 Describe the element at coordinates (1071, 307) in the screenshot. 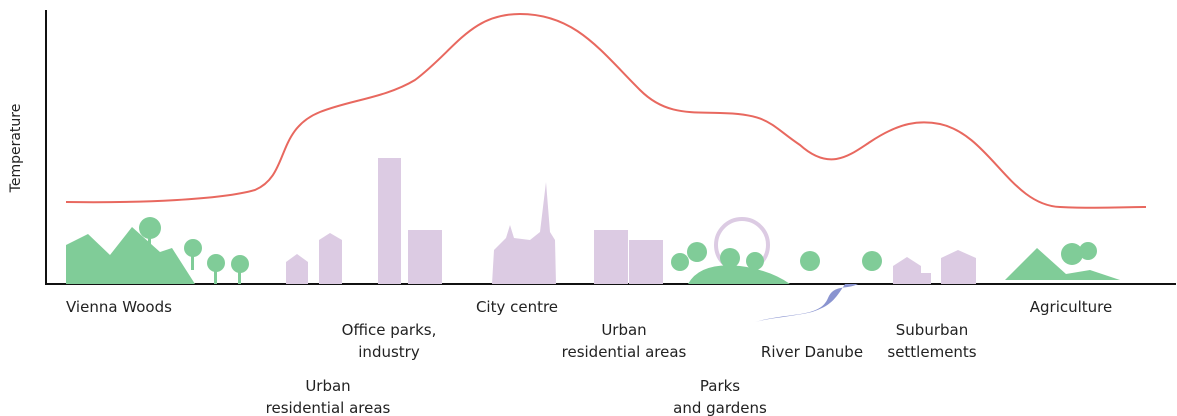

I see `label: Agriculture` at that location.